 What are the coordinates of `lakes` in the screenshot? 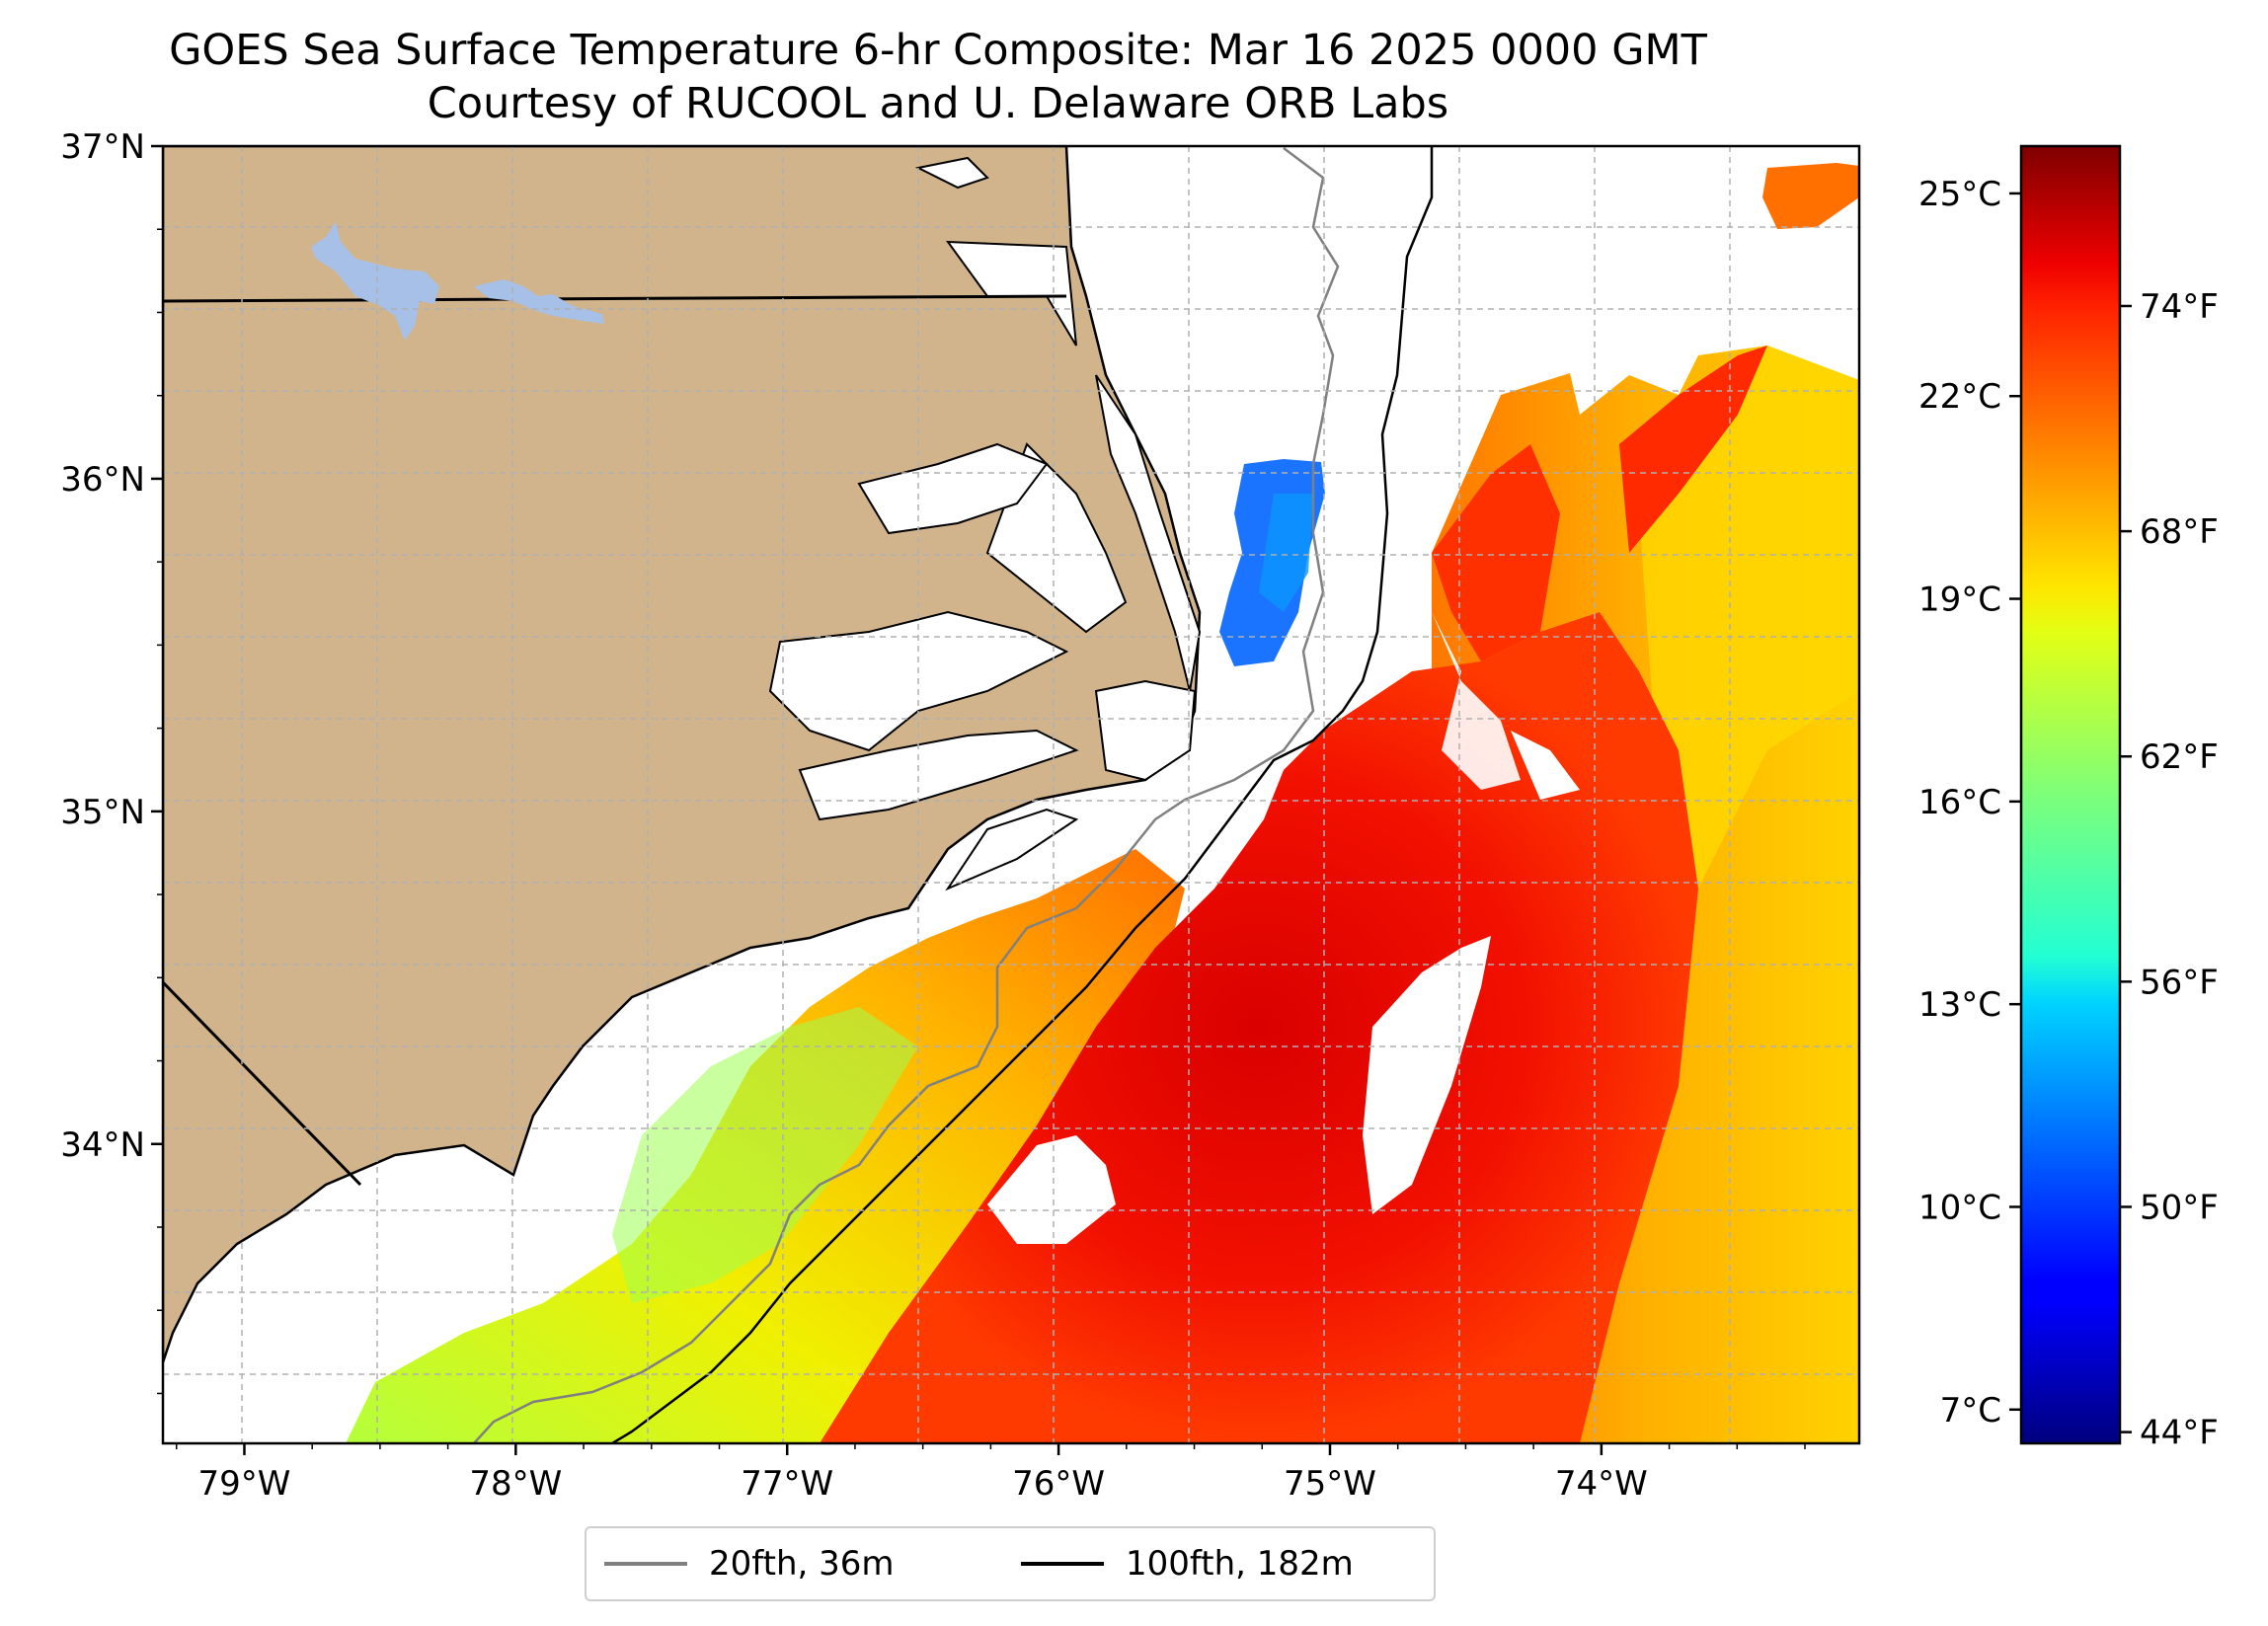 It's located at (457, 281).